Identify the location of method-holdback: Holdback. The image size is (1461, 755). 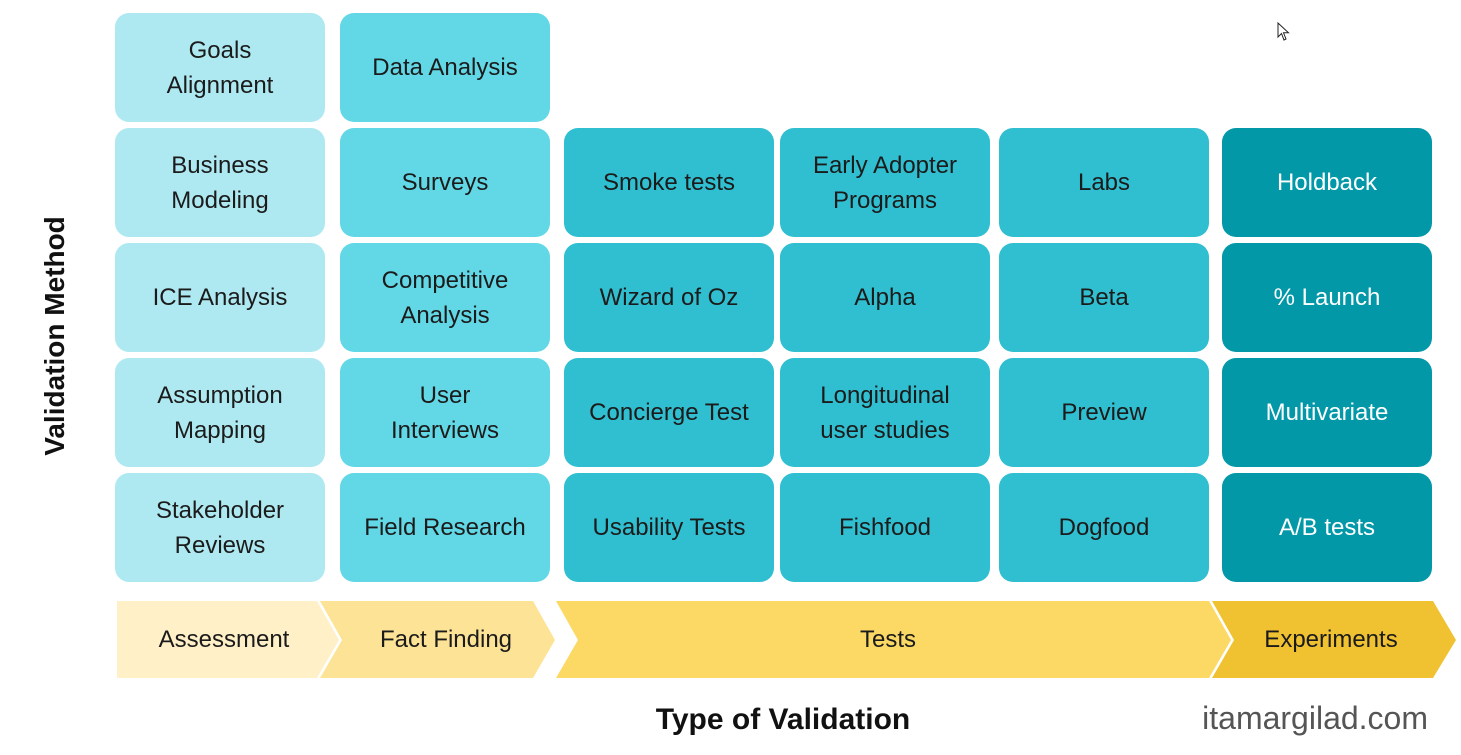
(1327, 182).